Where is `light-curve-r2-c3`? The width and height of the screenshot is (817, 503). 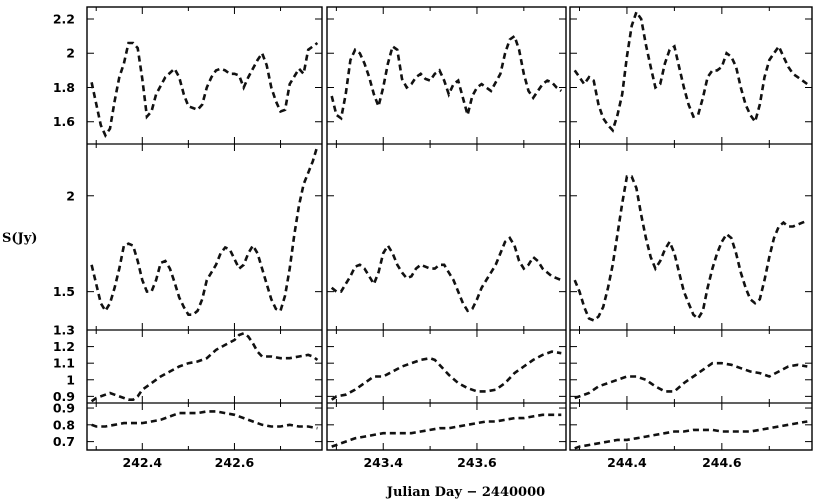 light-curve-r2-c3 is located at coordinates (690, 248).